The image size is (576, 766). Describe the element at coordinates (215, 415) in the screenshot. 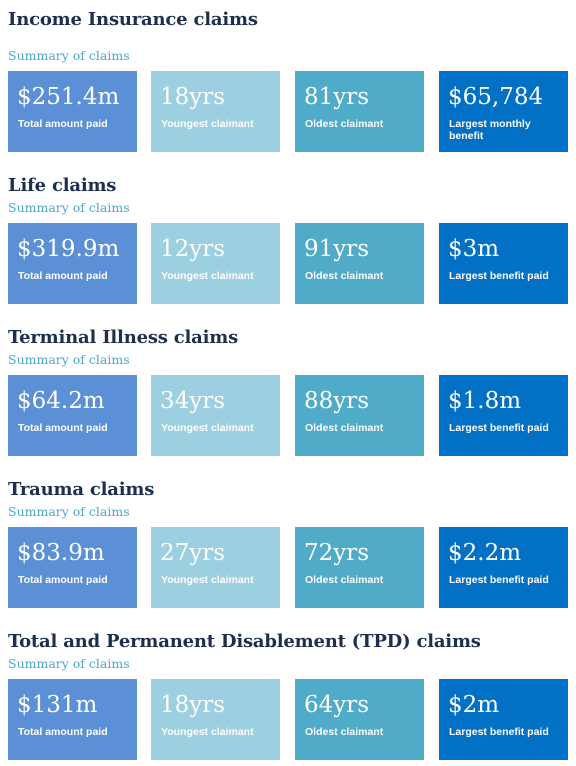

I see `youngest-claimant-tile: 34yrs Youngest claimant` at that location.